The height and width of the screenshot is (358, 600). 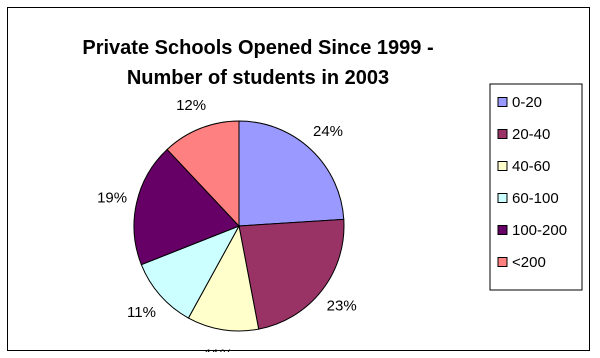 What do you see at coordinates (258, 78) in the screenshot?
I see `chart-title-line-2: Number of students in 2003` at bounding box center [258, 78].